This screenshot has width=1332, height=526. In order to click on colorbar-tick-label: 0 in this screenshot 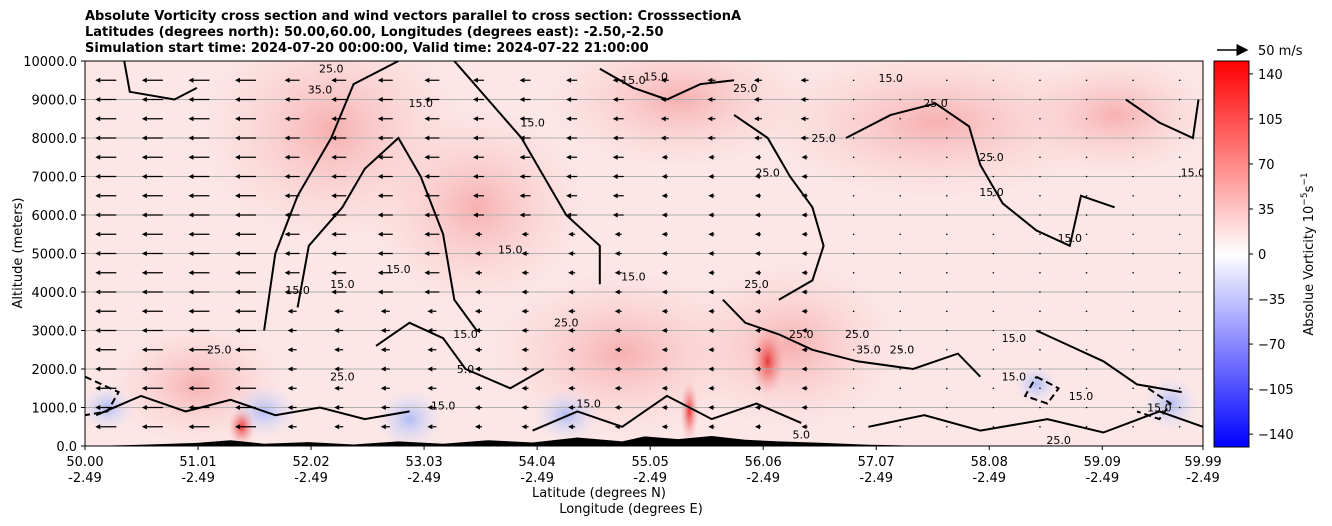, I will do `click(1262, 255)`.